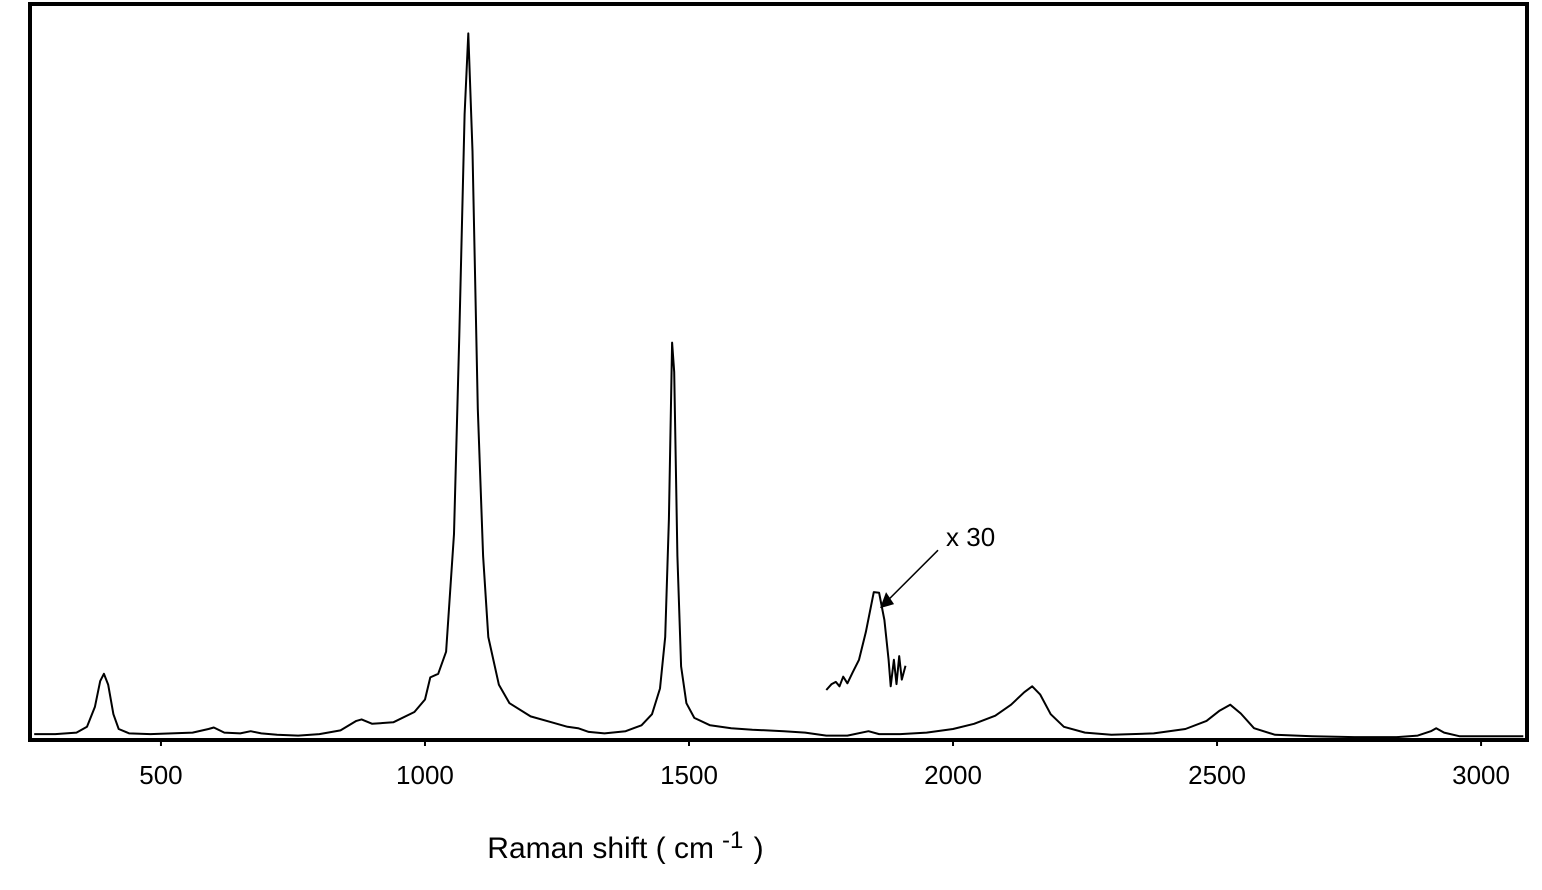  Describe the element at coordinates (911, 577) in the screenshot. I see `annotation-arrow` at that location.